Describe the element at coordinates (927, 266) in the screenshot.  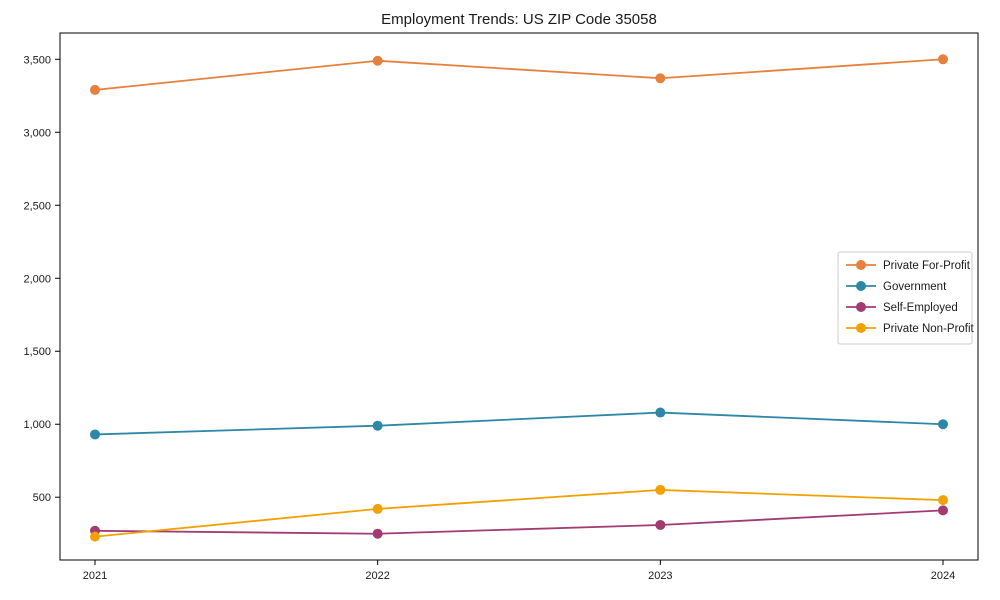
I see `legend-label: Private For-Profit` at that location.